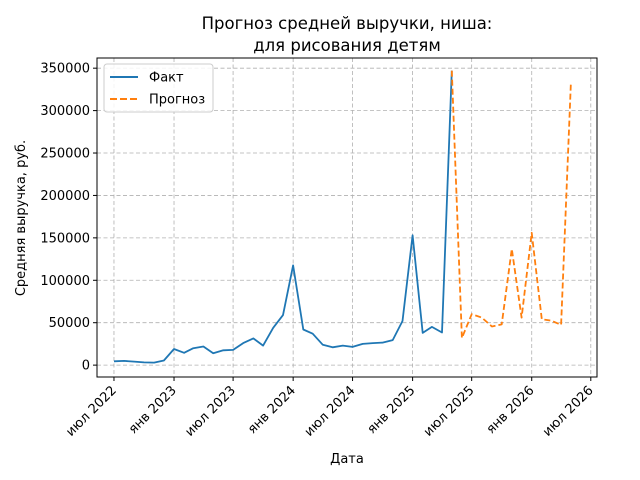 This screenshot has width=640, height=480. I want to click on chart-title-line-1: Прогноз средней выручки, ниша:, so click(347, 23).